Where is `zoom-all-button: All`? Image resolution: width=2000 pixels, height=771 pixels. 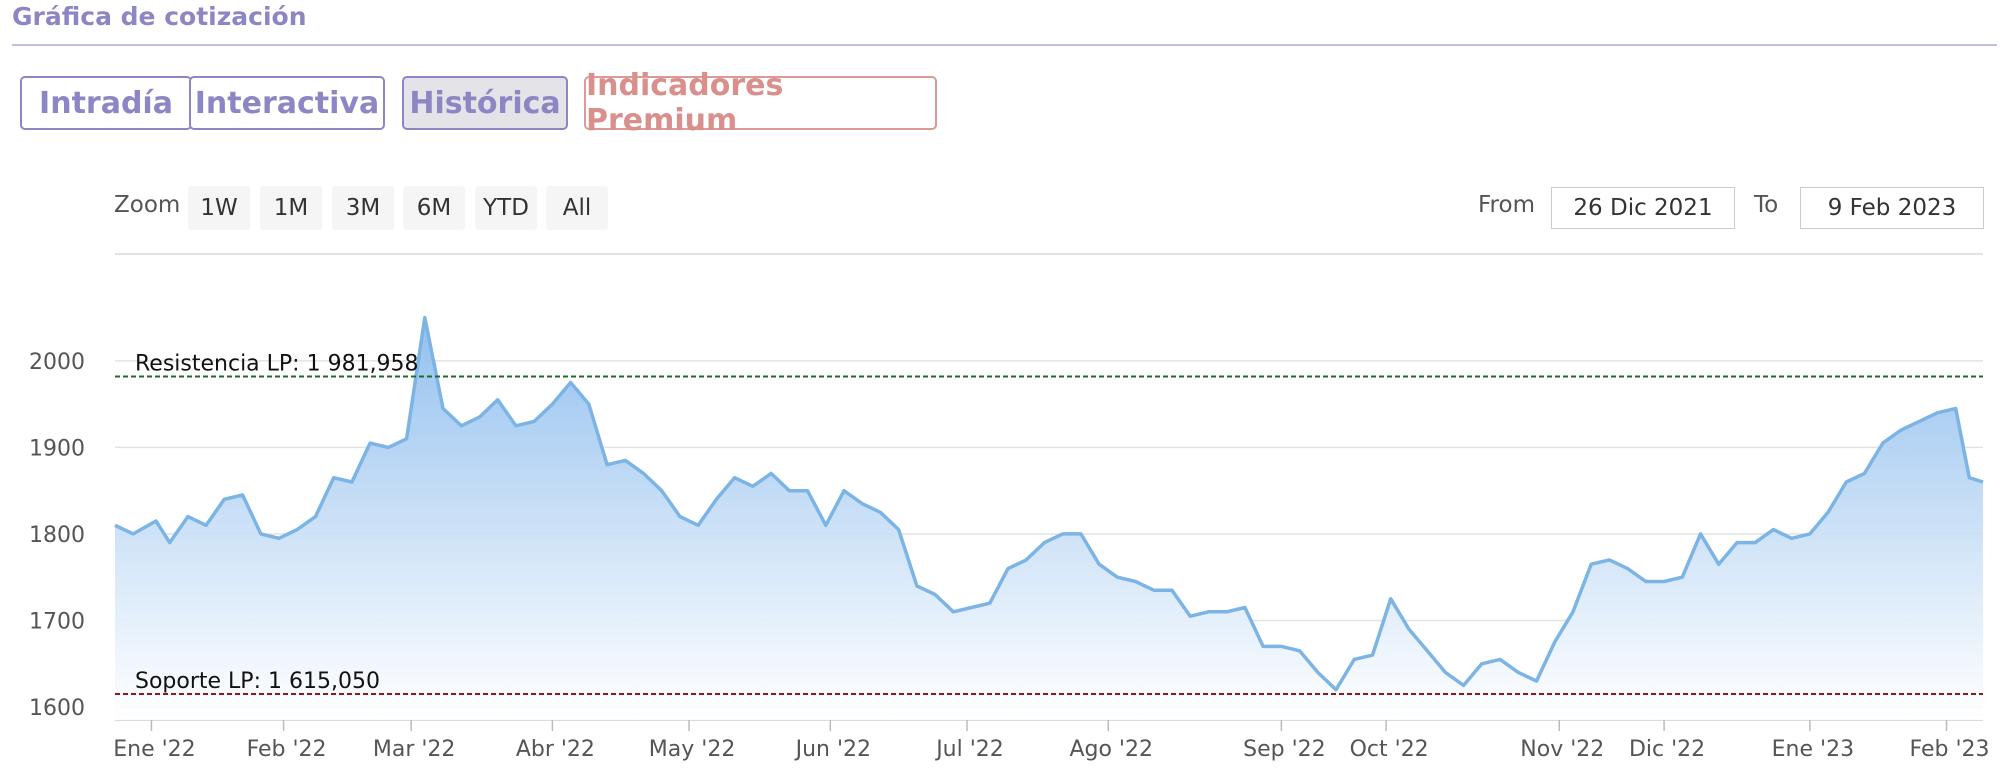 zoom-all-button: All is located at coordinates (577, 208).